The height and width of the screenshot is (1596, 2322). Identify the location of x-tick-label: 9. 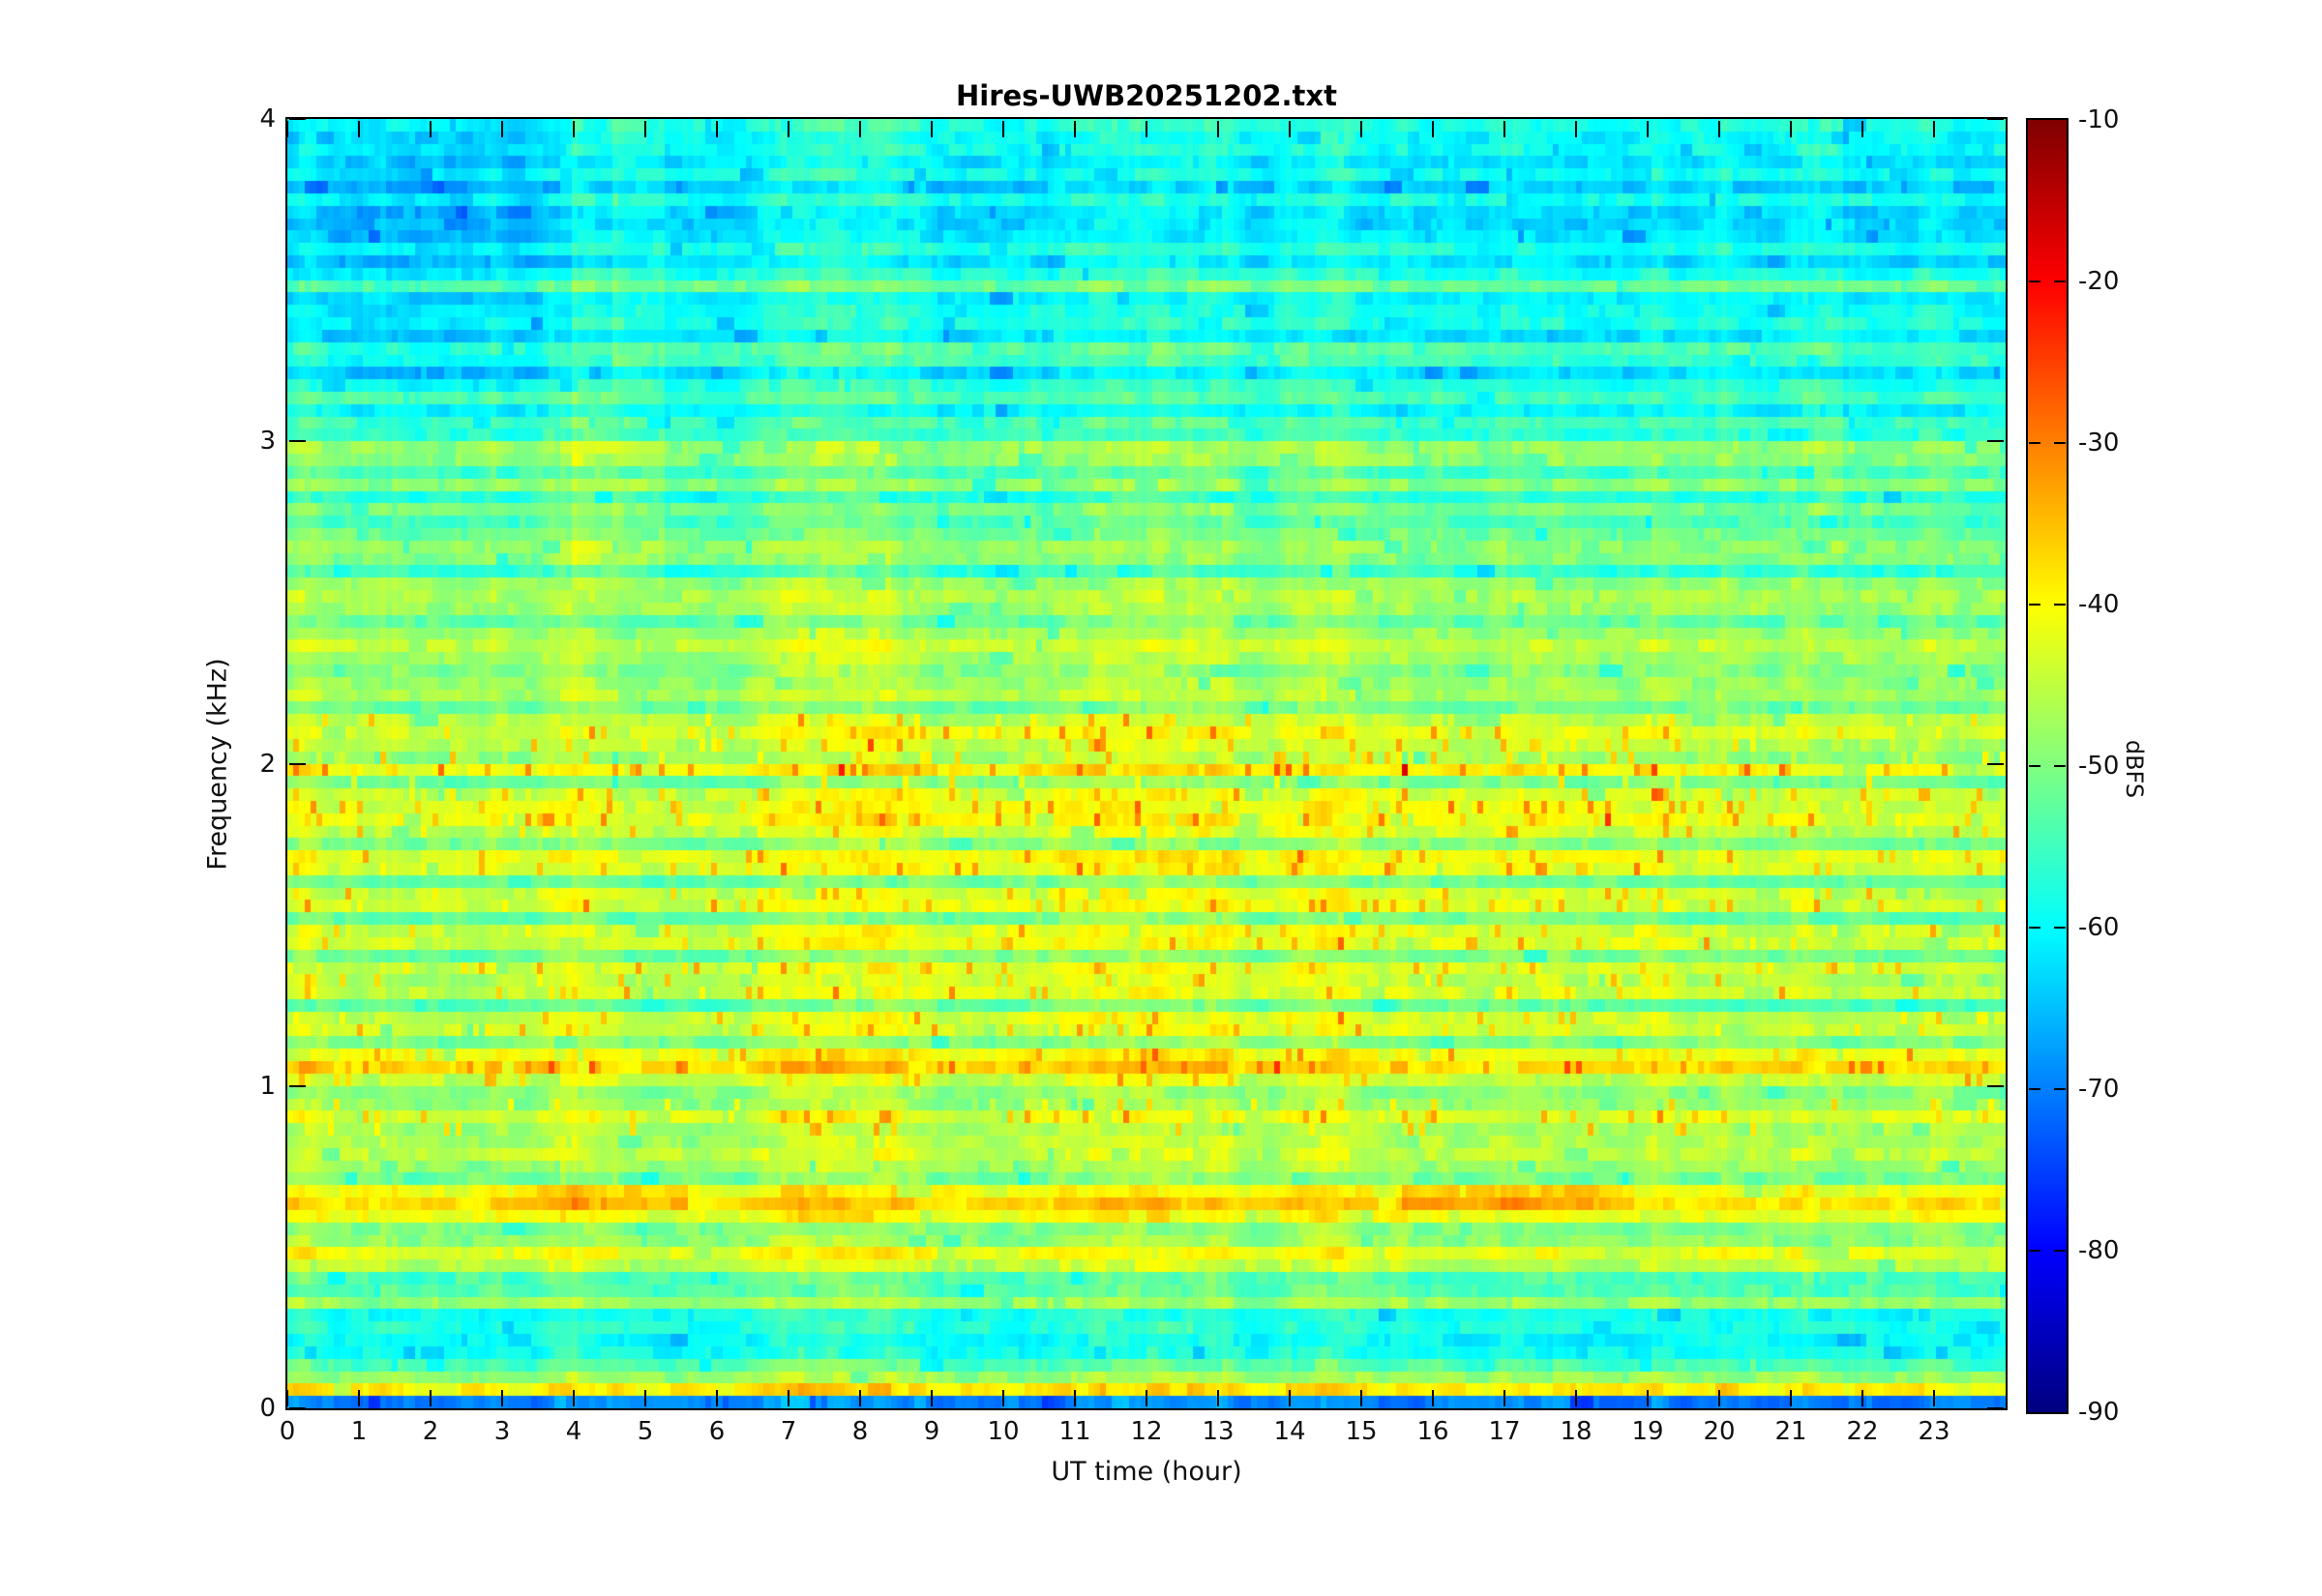
(931, 1431).